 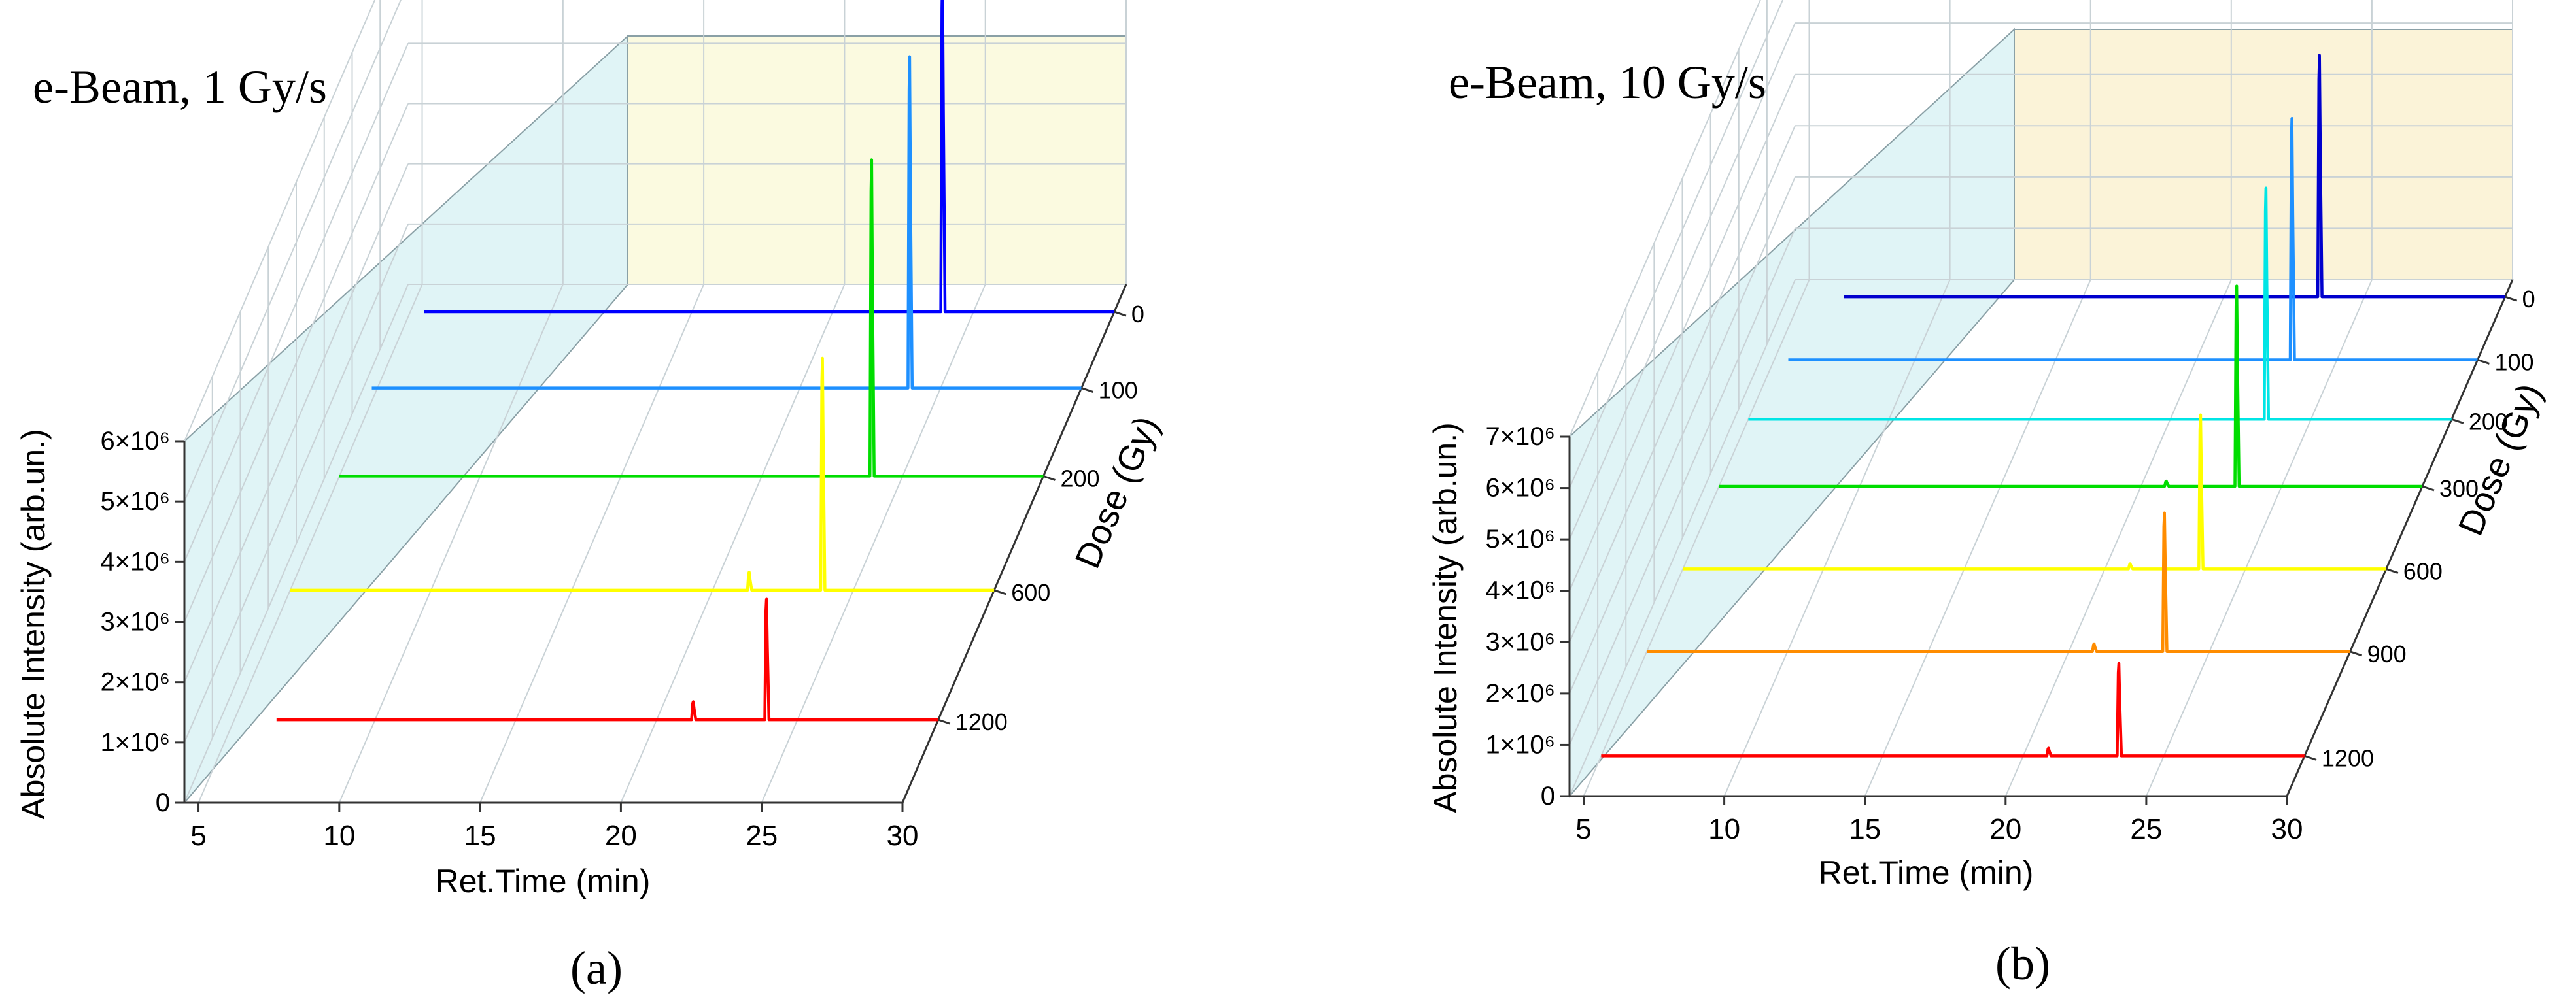 I want to click on panel-a-dose-axis-label: Dose (Gy), so click(x=1118, y=492).